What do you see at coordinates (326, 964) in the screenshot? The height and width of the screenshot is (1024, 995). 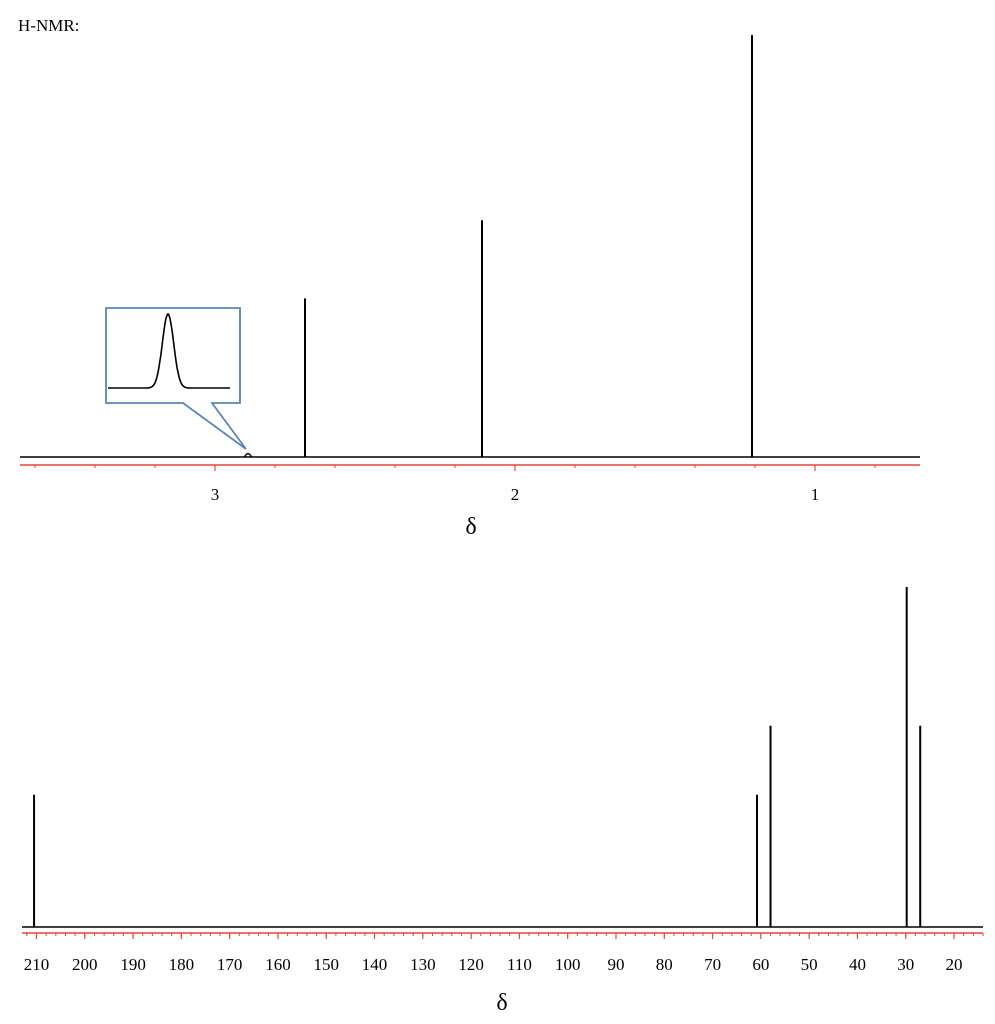 I see `tick-label: 150` at bounding box center [326, 964].